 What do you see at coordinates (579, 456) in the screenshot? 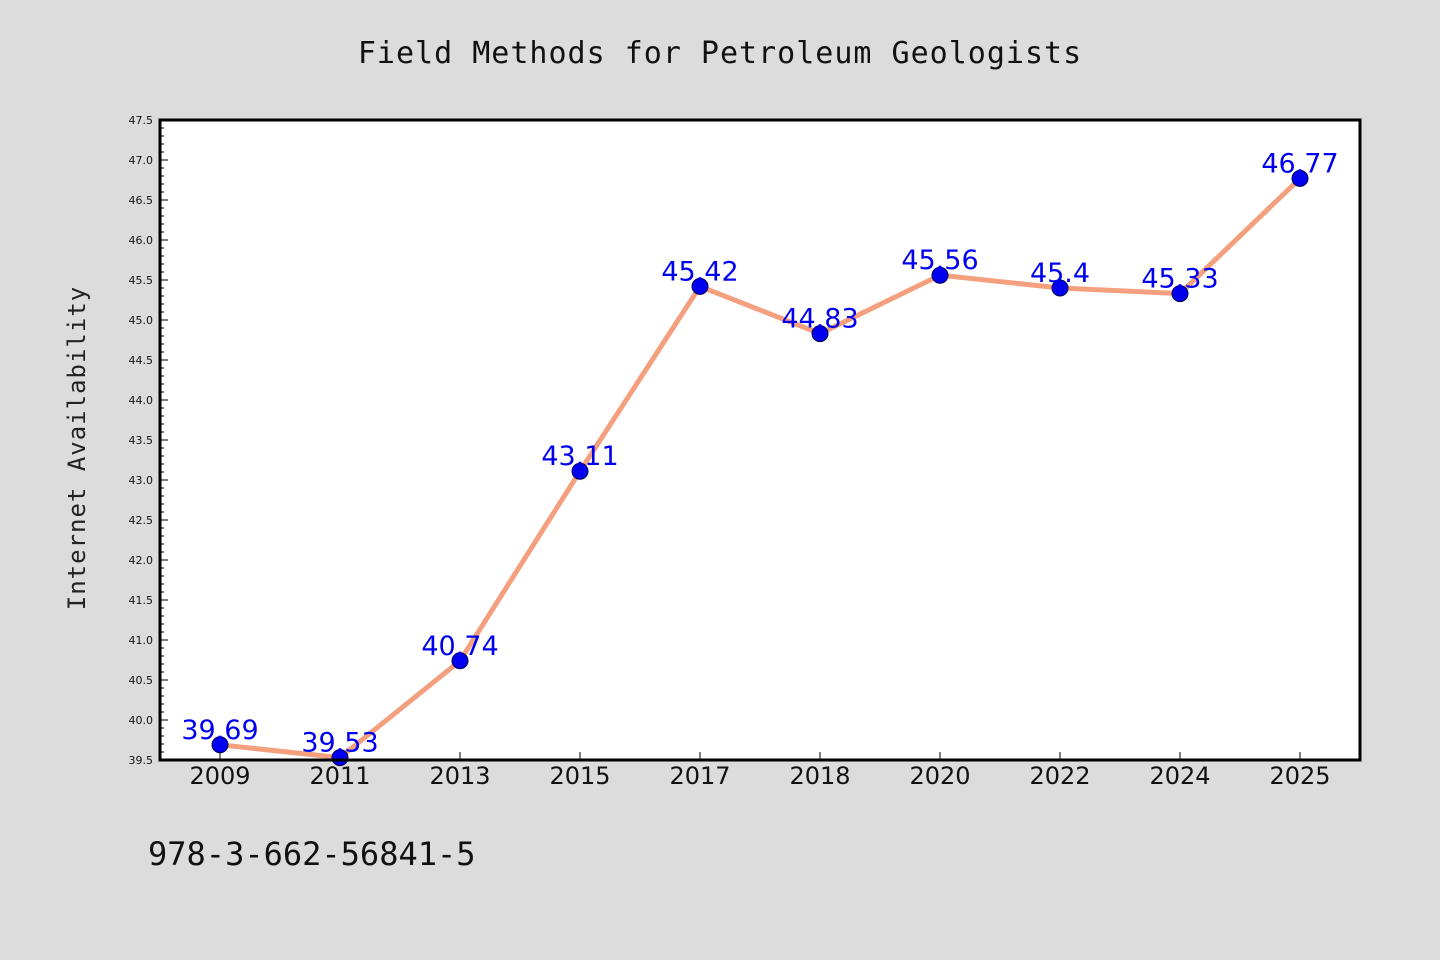
I see `data-label: 43.11` at bounding box center [579, 456].